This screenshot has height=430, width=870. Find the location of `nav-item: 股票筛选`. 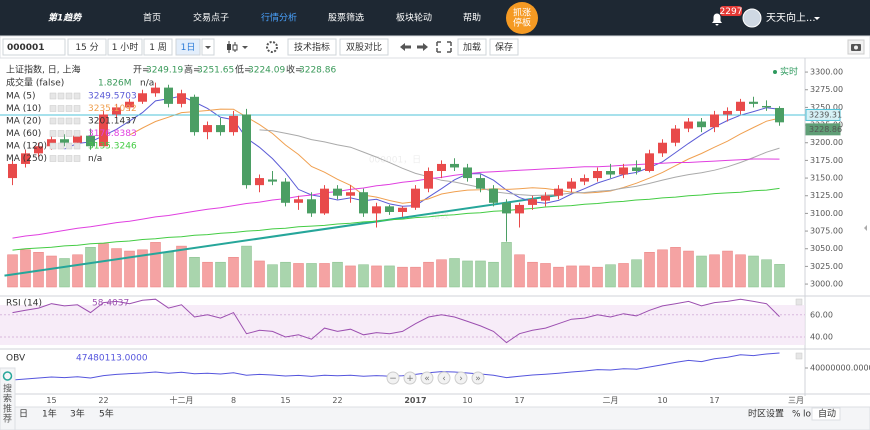

nav-item: 股票筛选 is located at coordinates (346, 18).